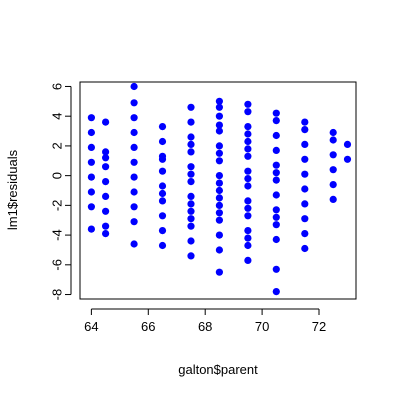  What do you see at coordinates (91, 326) in the screenshot?
I see `x-tick-label: 64` at bounding box center [91, 326].